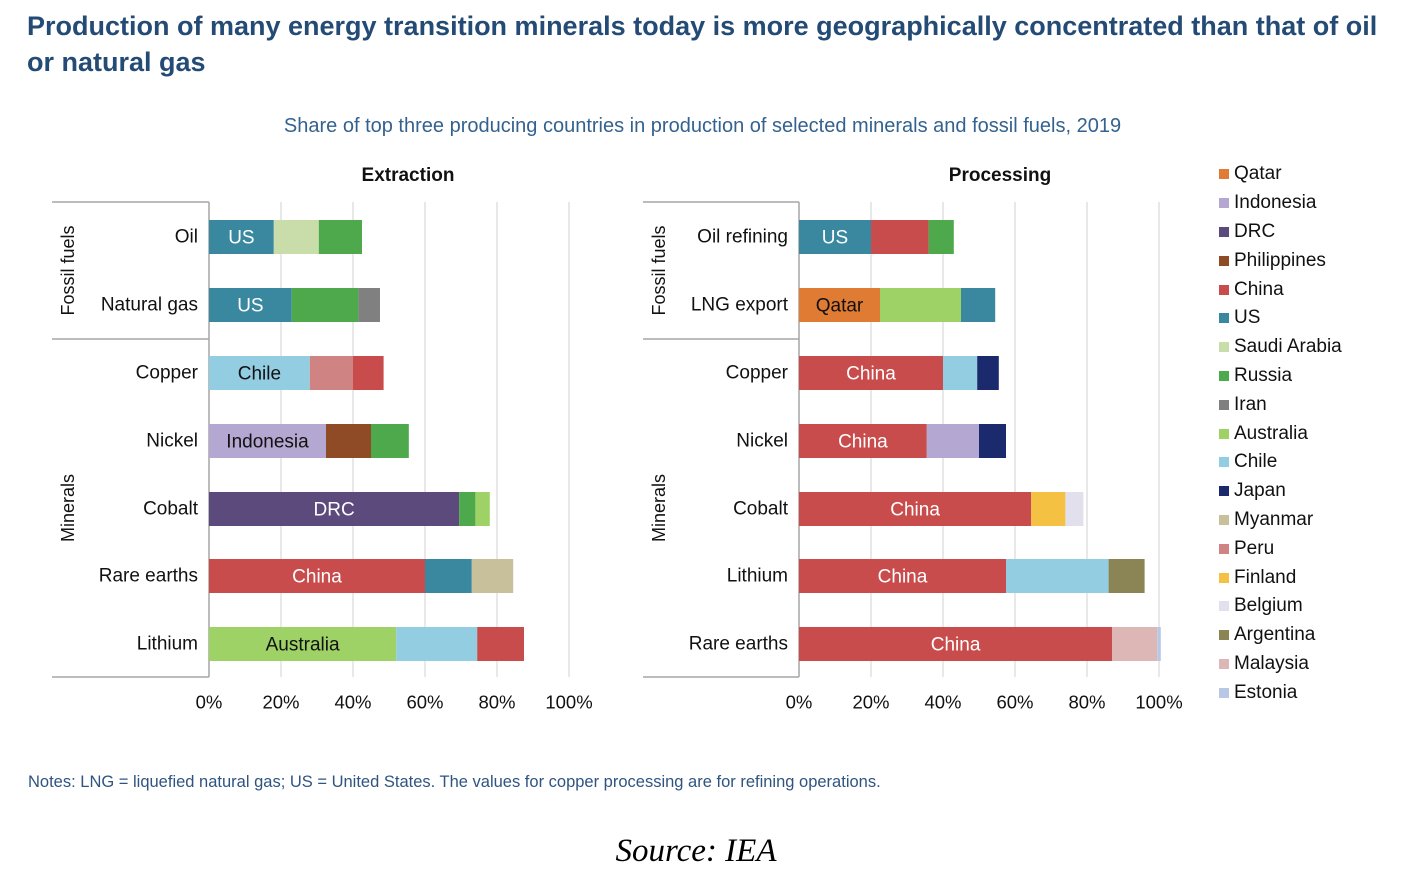  I want to click on processing-group-label-fossil-fuels: Fossil fuels, so click(659, 270).